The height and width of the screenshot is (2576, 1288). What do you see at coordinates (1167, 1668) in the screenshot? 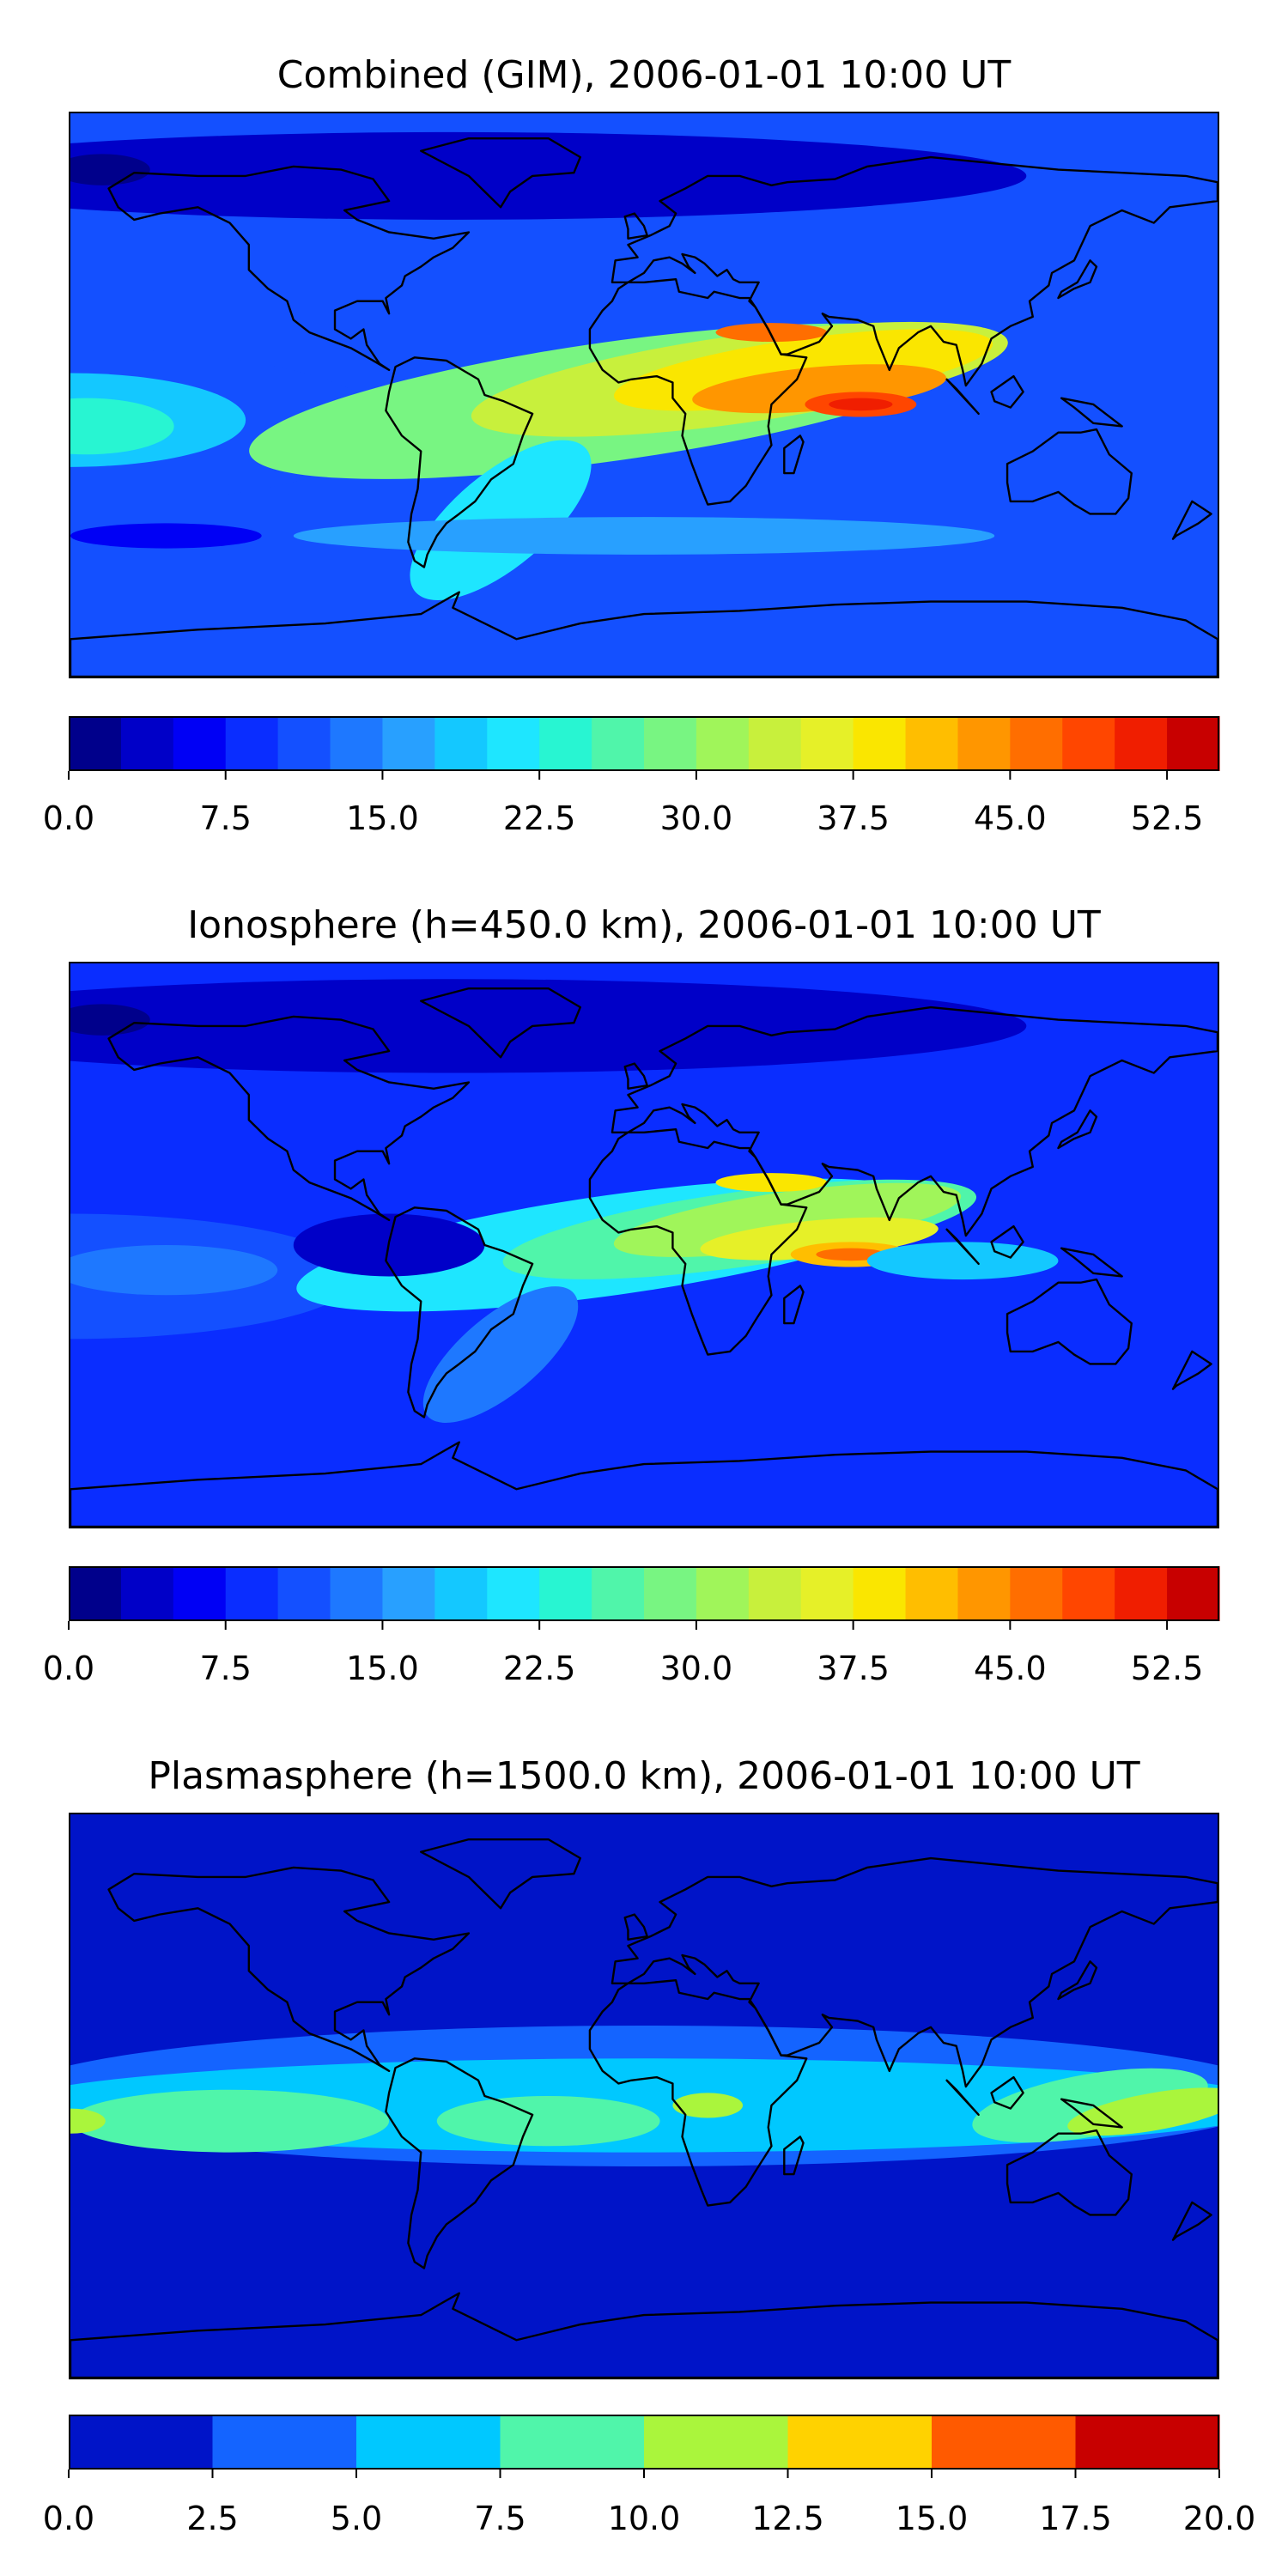
I see `colorbar-tick-label: 52.5` at bounding box center [1167, 1668].